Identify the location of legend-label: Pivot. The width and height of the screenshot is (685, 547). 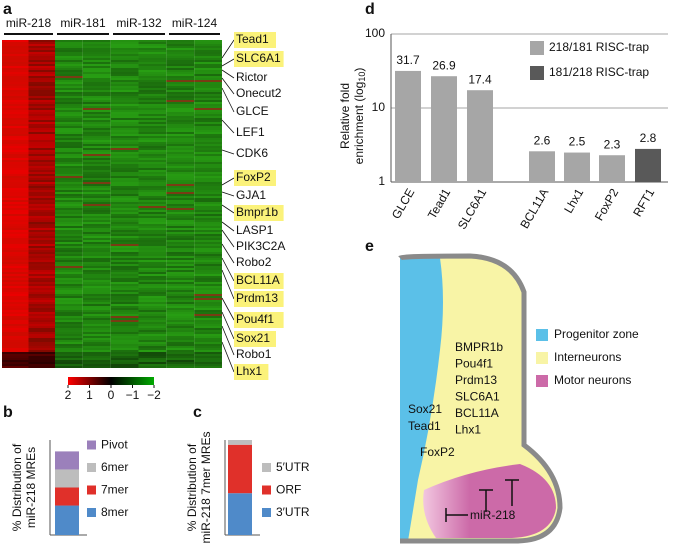
(114, 445).